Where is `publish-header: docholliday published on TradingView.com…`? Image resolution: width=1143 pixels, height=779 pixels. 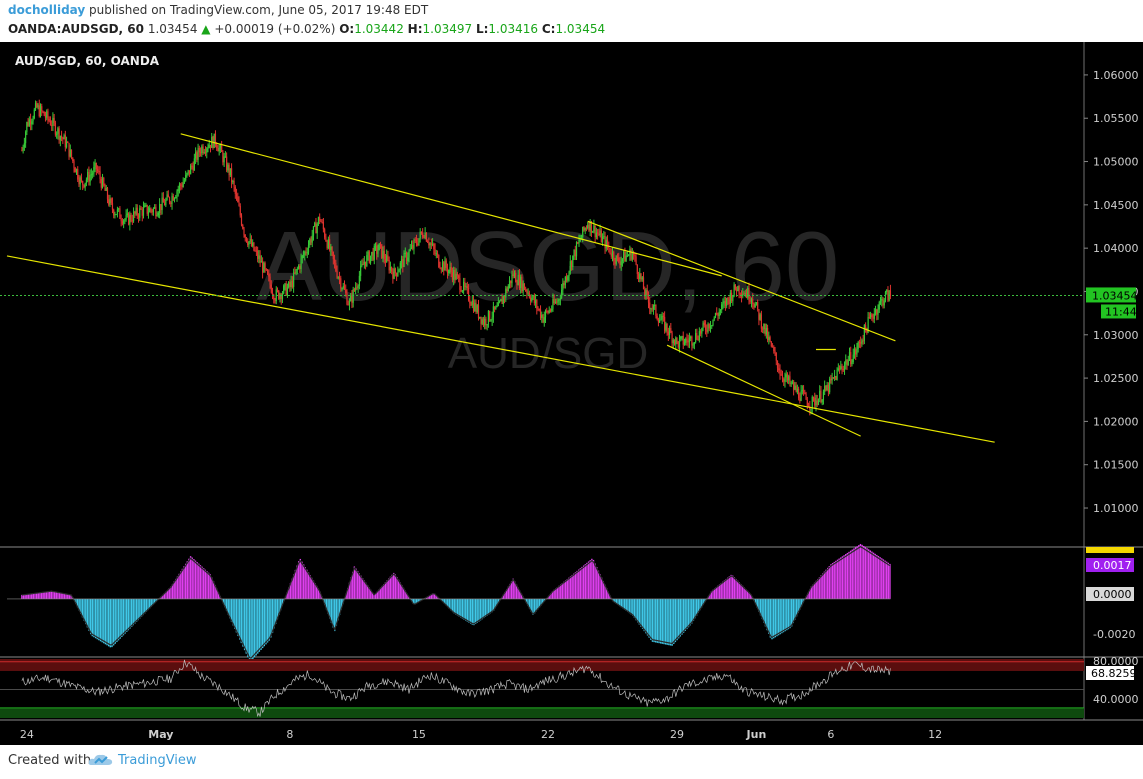 publish-header: docholliday published on TradingView.com… is located at coordinates (571, 21).